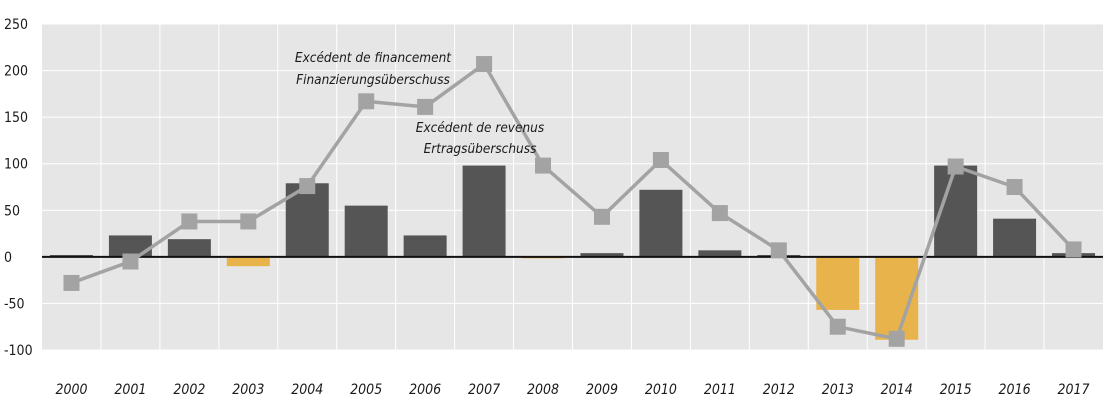  I want to click on bar-2016, so click(1015, 237).